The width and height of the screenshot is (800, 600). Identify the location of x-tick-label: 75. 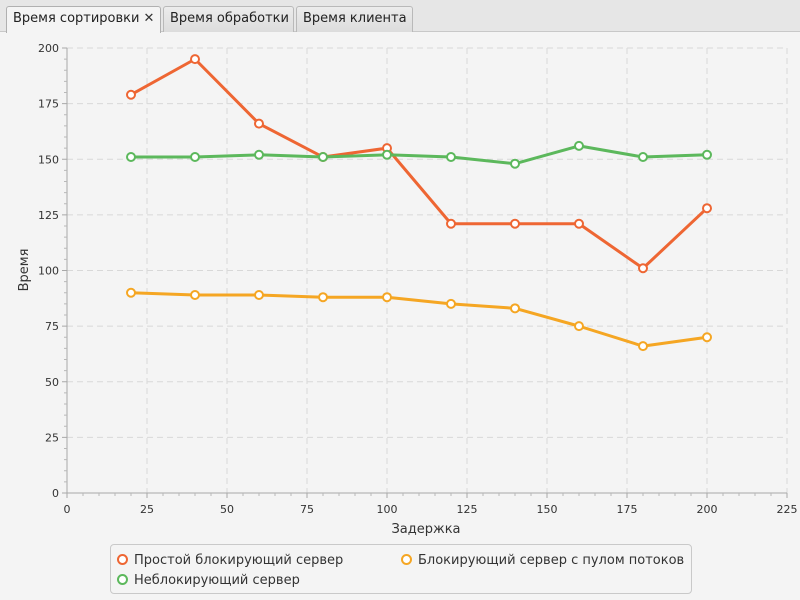
(307, 509).